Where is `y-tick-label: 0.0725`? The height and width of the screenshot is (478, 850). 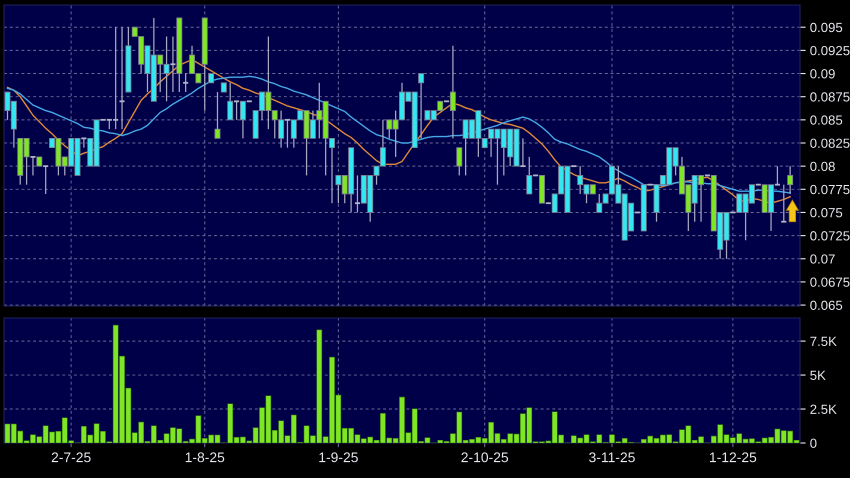 y-tick-label: 0.0725 is located at coordinates (830, 236).